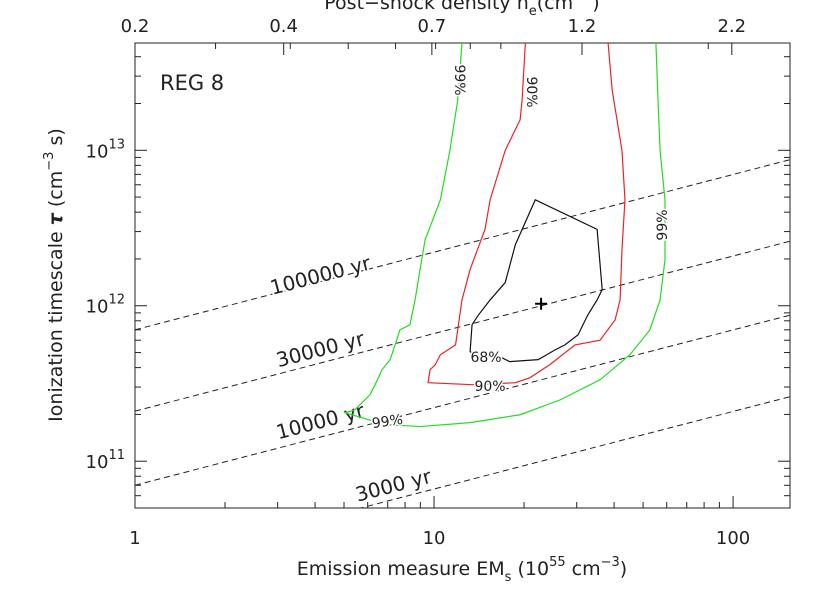  Describe the element at coordinates (485, 358) in the screenshot. I see `contour-label: 68%` at that location.